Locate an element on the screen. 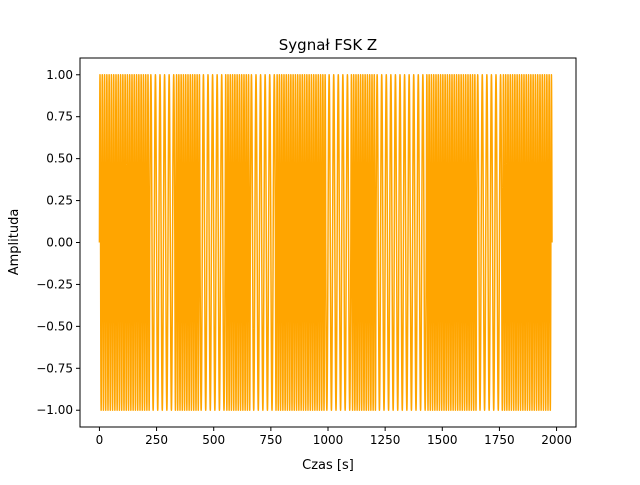 The height and width of the screenshot is (485, 640). y-tick-label: −1.00 is located at coordinates (54, 410).